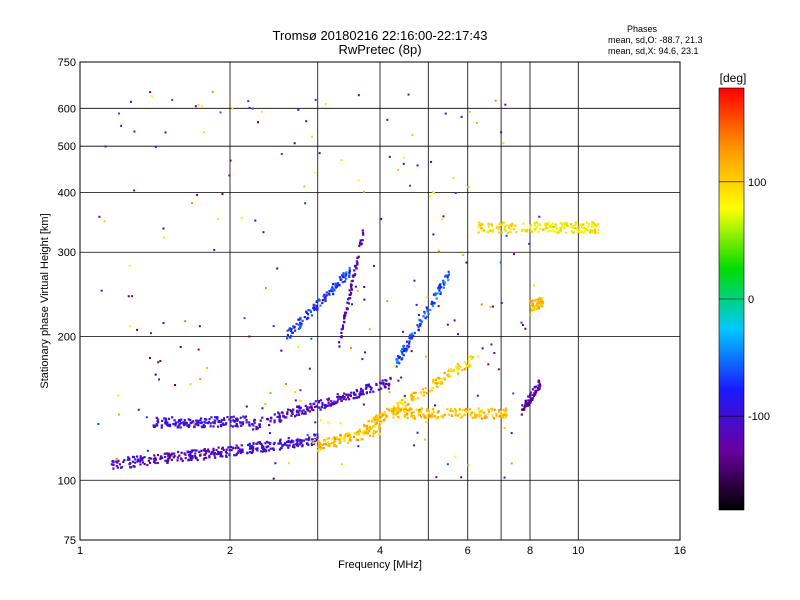 This screenshot has width=800, height=600. What do you see at coordinates (757, 183) in the screenshot?
I see `colorbar-tick-label: 100` at bounding box center [757, 183].